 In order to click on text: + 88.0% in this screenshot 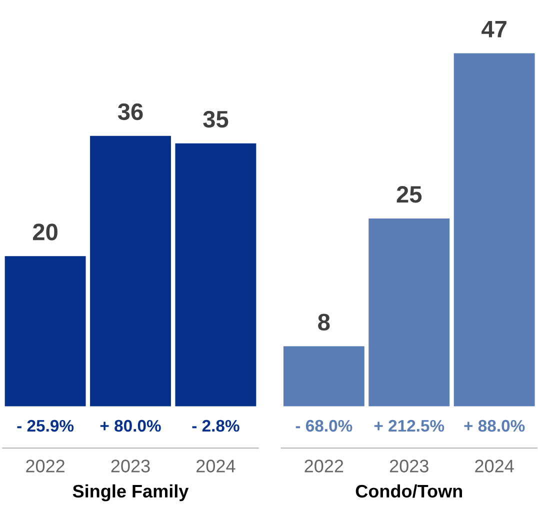, I will do `click(494, 426)`.